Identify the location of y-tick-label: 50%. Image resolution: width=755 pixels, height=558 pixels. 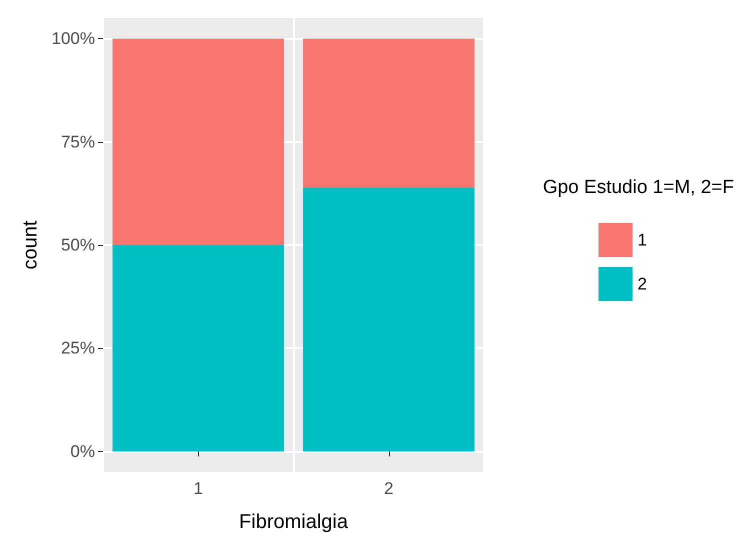
(77, 245).